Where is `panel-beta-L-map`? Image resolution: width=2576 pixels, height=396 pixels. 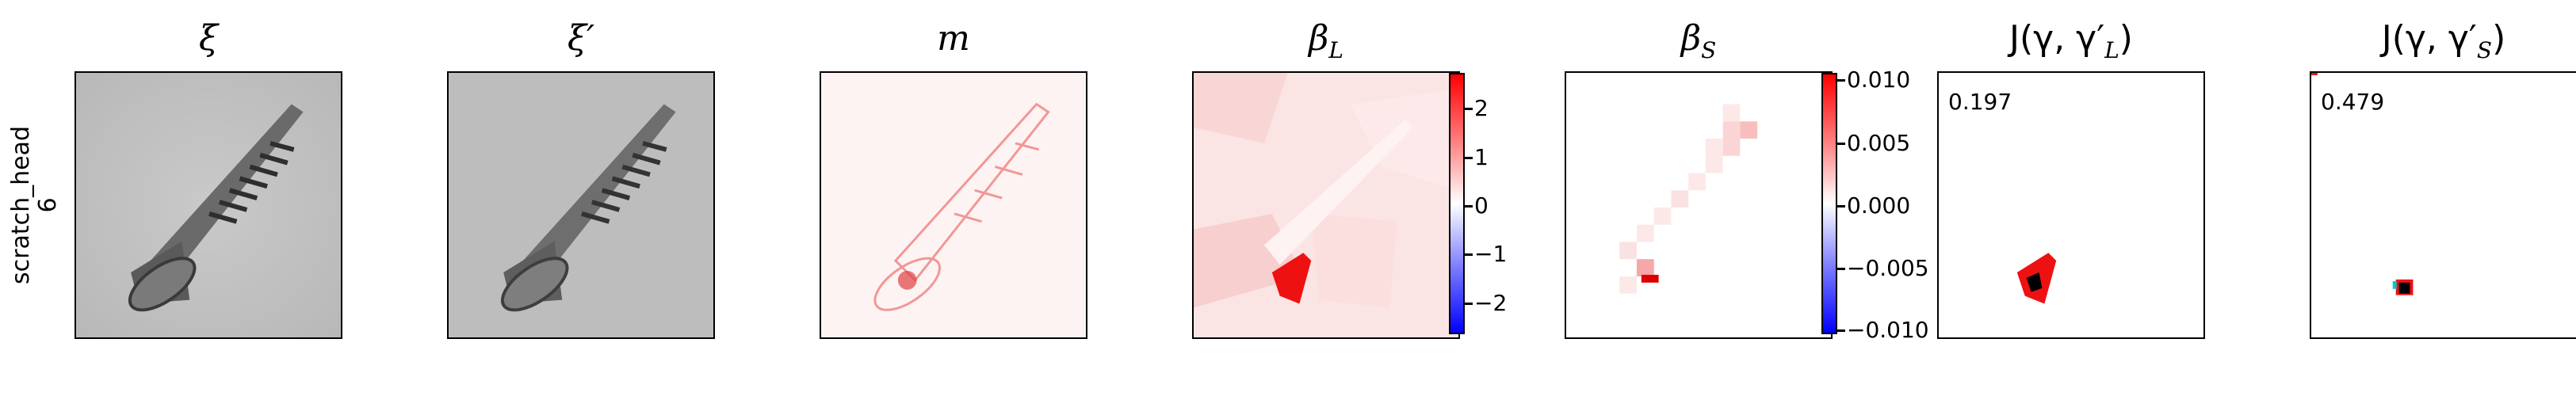
panel-beta-L-map is located at coordinates (1326, 205).